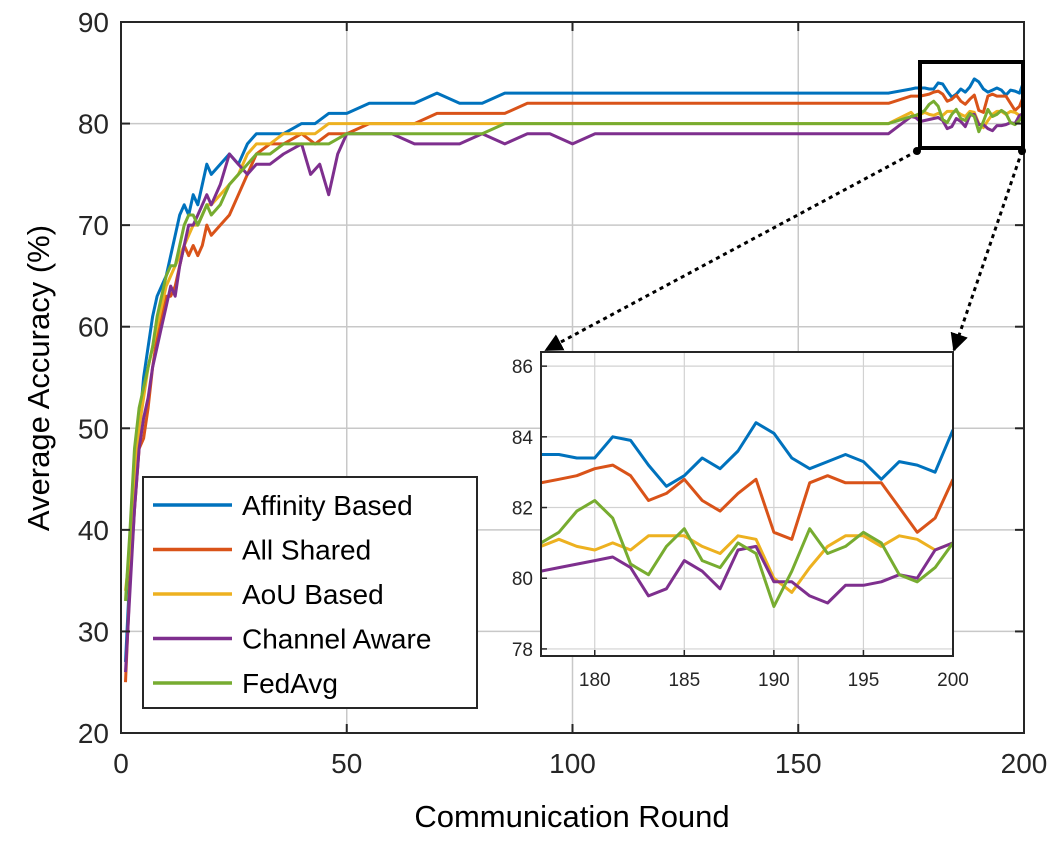  I want to click on x-tick-label: 150, so click(798, 763).